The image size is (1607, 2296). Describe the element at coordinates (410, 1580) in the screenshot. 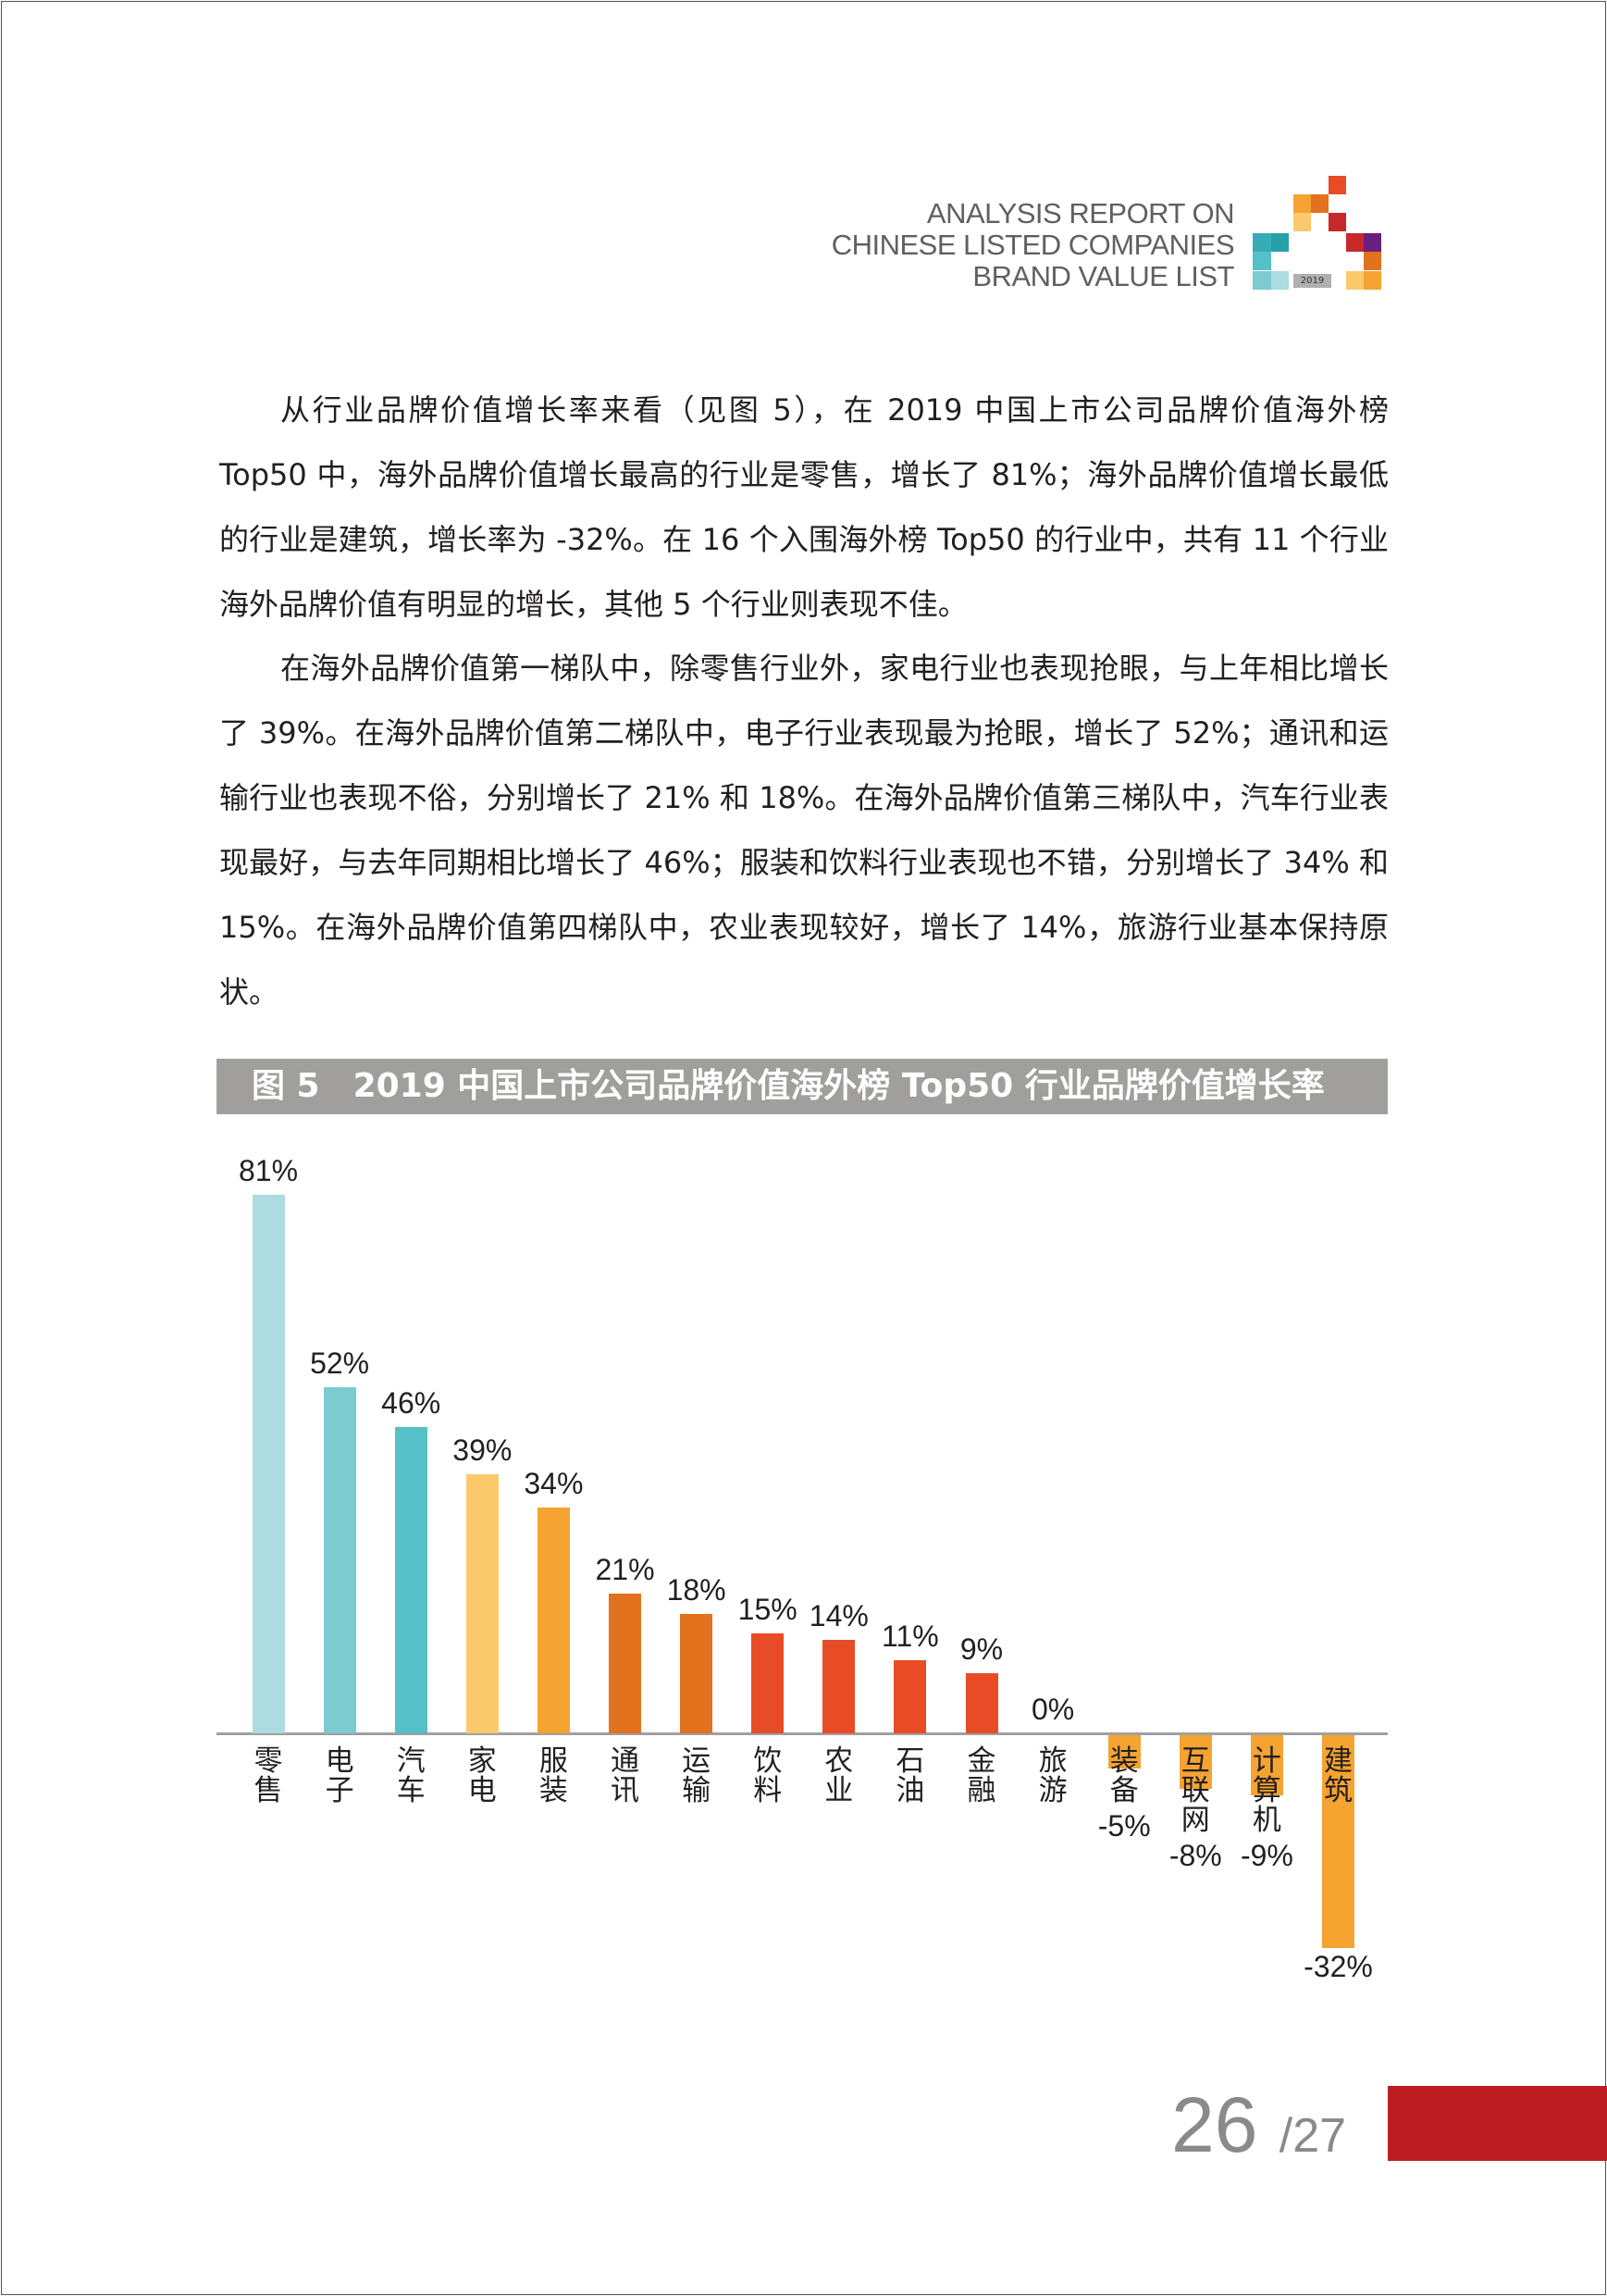

I see `bar-汽车` at that location.